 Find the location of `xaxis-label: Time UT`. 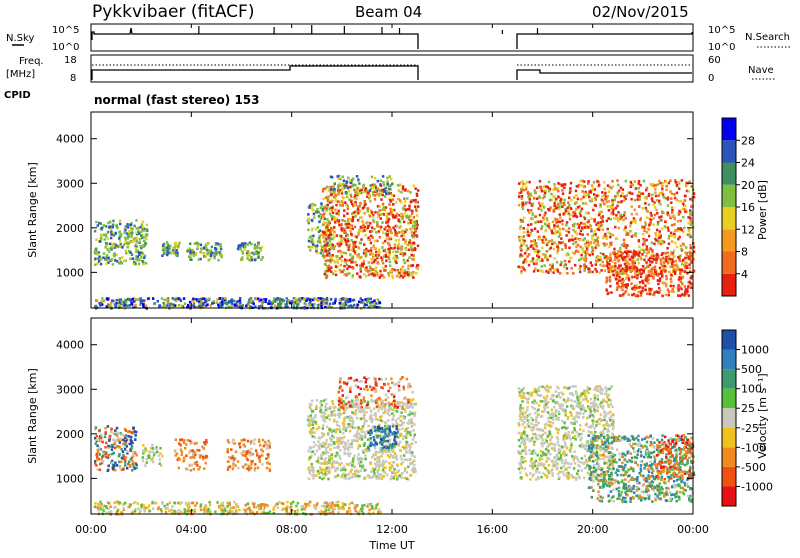

xaxis-label: Time UT is located at coordinates (391, 545).